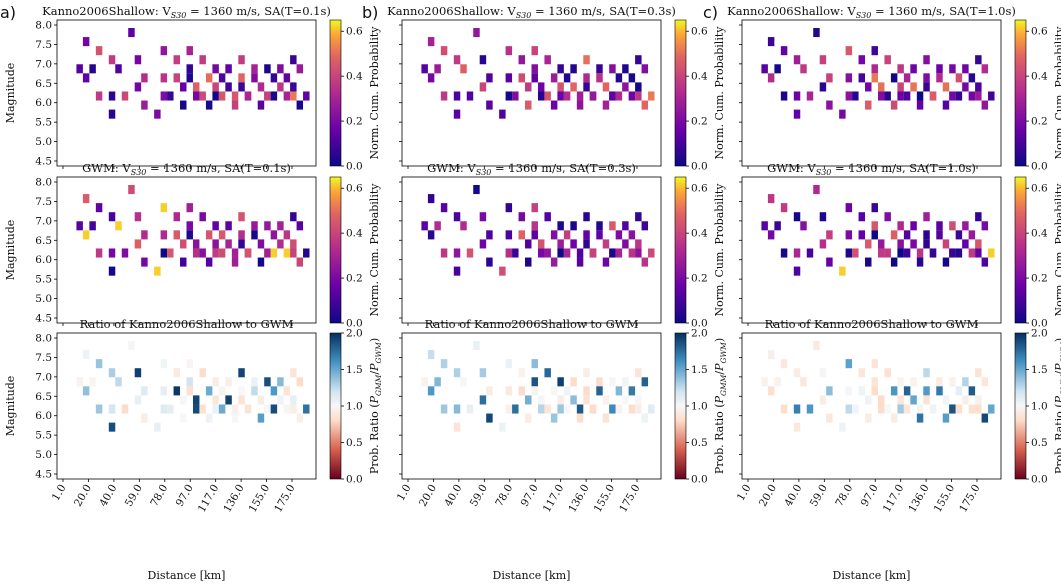 This screenshot has width=1061, height=585. I want to click on ytick-label: 5.5, so click(43, 436).